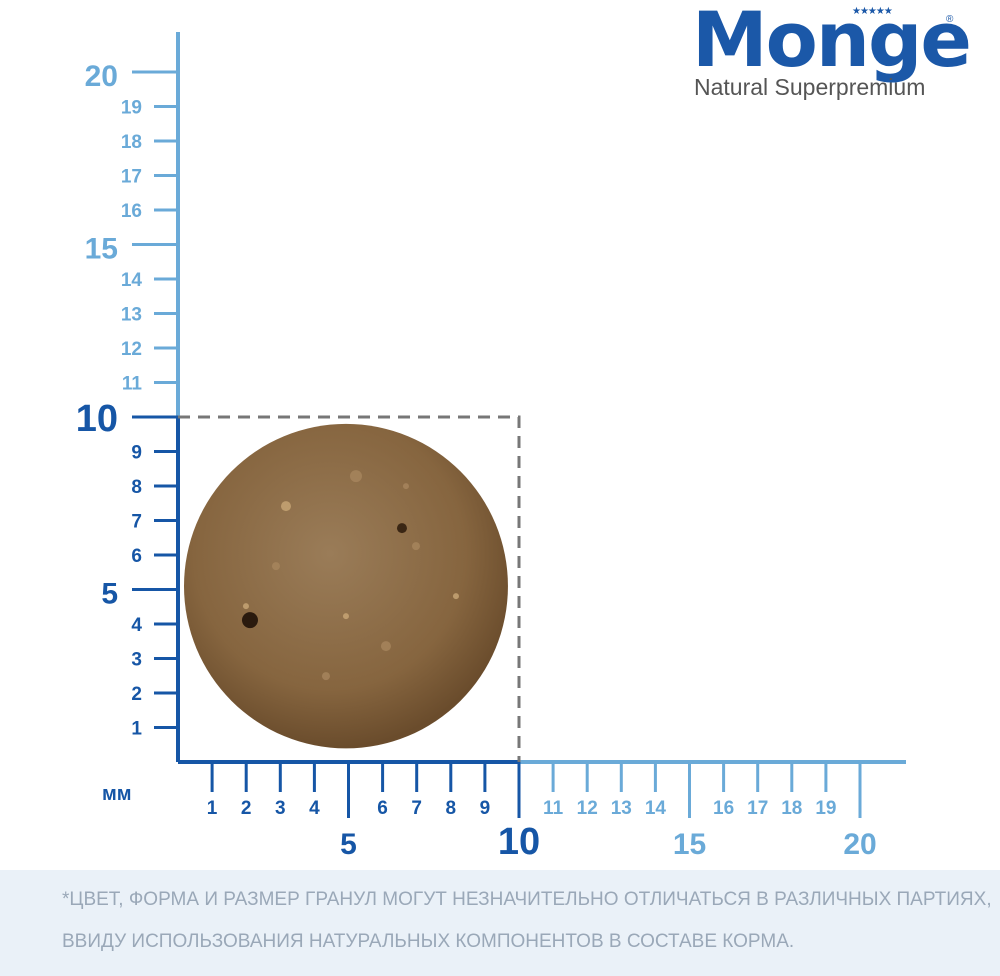 Image resolution: width=1000 pixels, height=976 pixels. What do you see at coordinates (416, 808) in the screenshot?
I see `x-tick-label-7: 7` at bounding box center [416, 808].